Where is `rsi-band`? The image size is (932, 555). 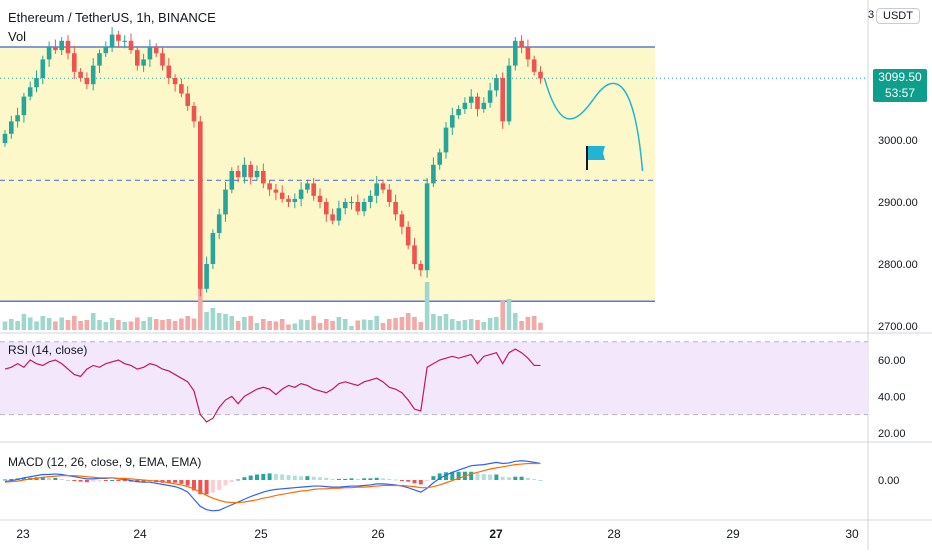
rsi-band is located at coordinates (434, 378).